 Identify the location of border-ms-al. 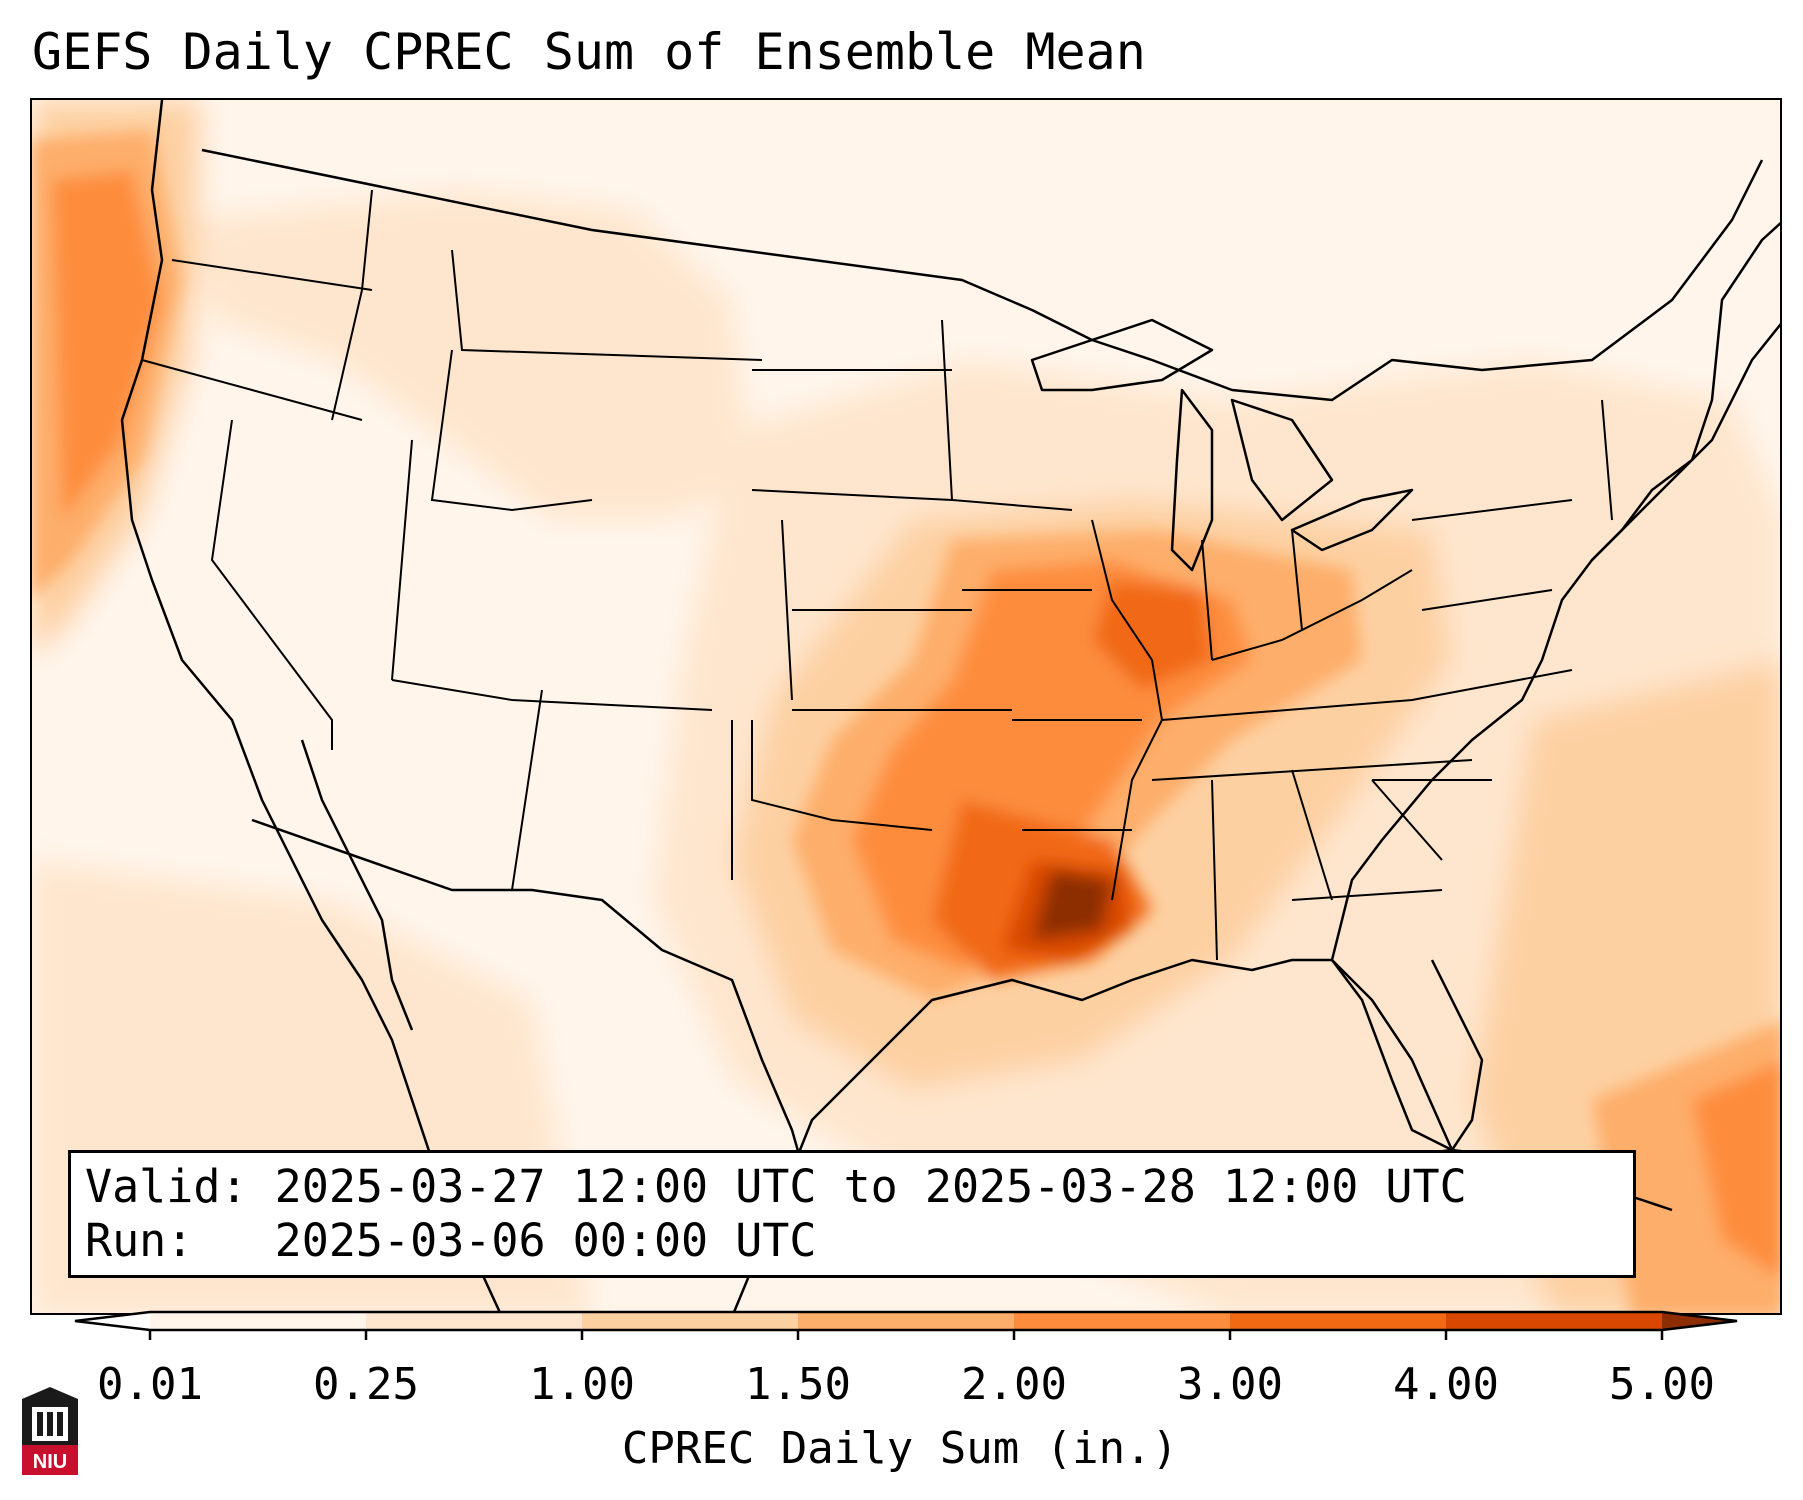
(1214, 870).